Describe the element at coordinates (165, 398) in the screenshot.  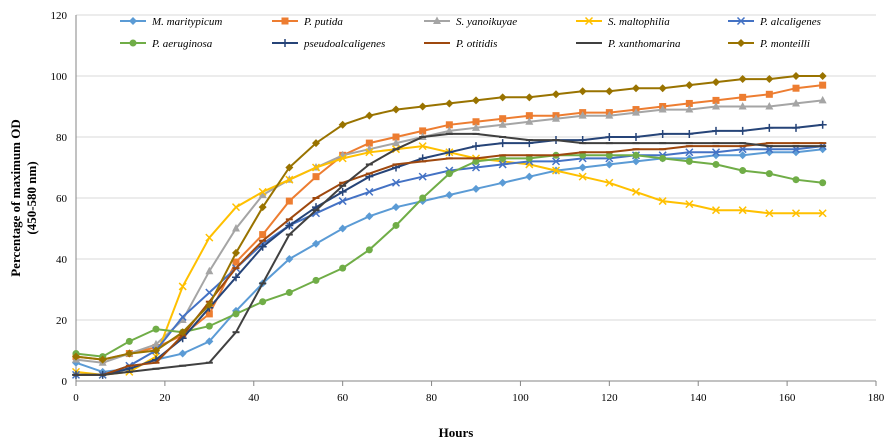
I see `x-tick-label: 20` at that location.